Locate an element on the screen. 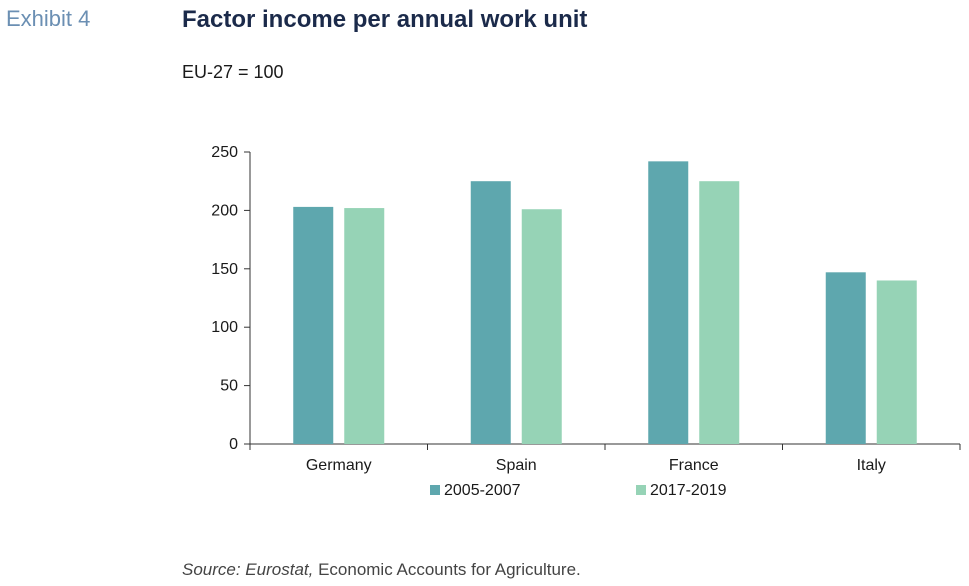 The image size is (969, 586). y-tick-label: 250 is located at coordinates (224, 152).